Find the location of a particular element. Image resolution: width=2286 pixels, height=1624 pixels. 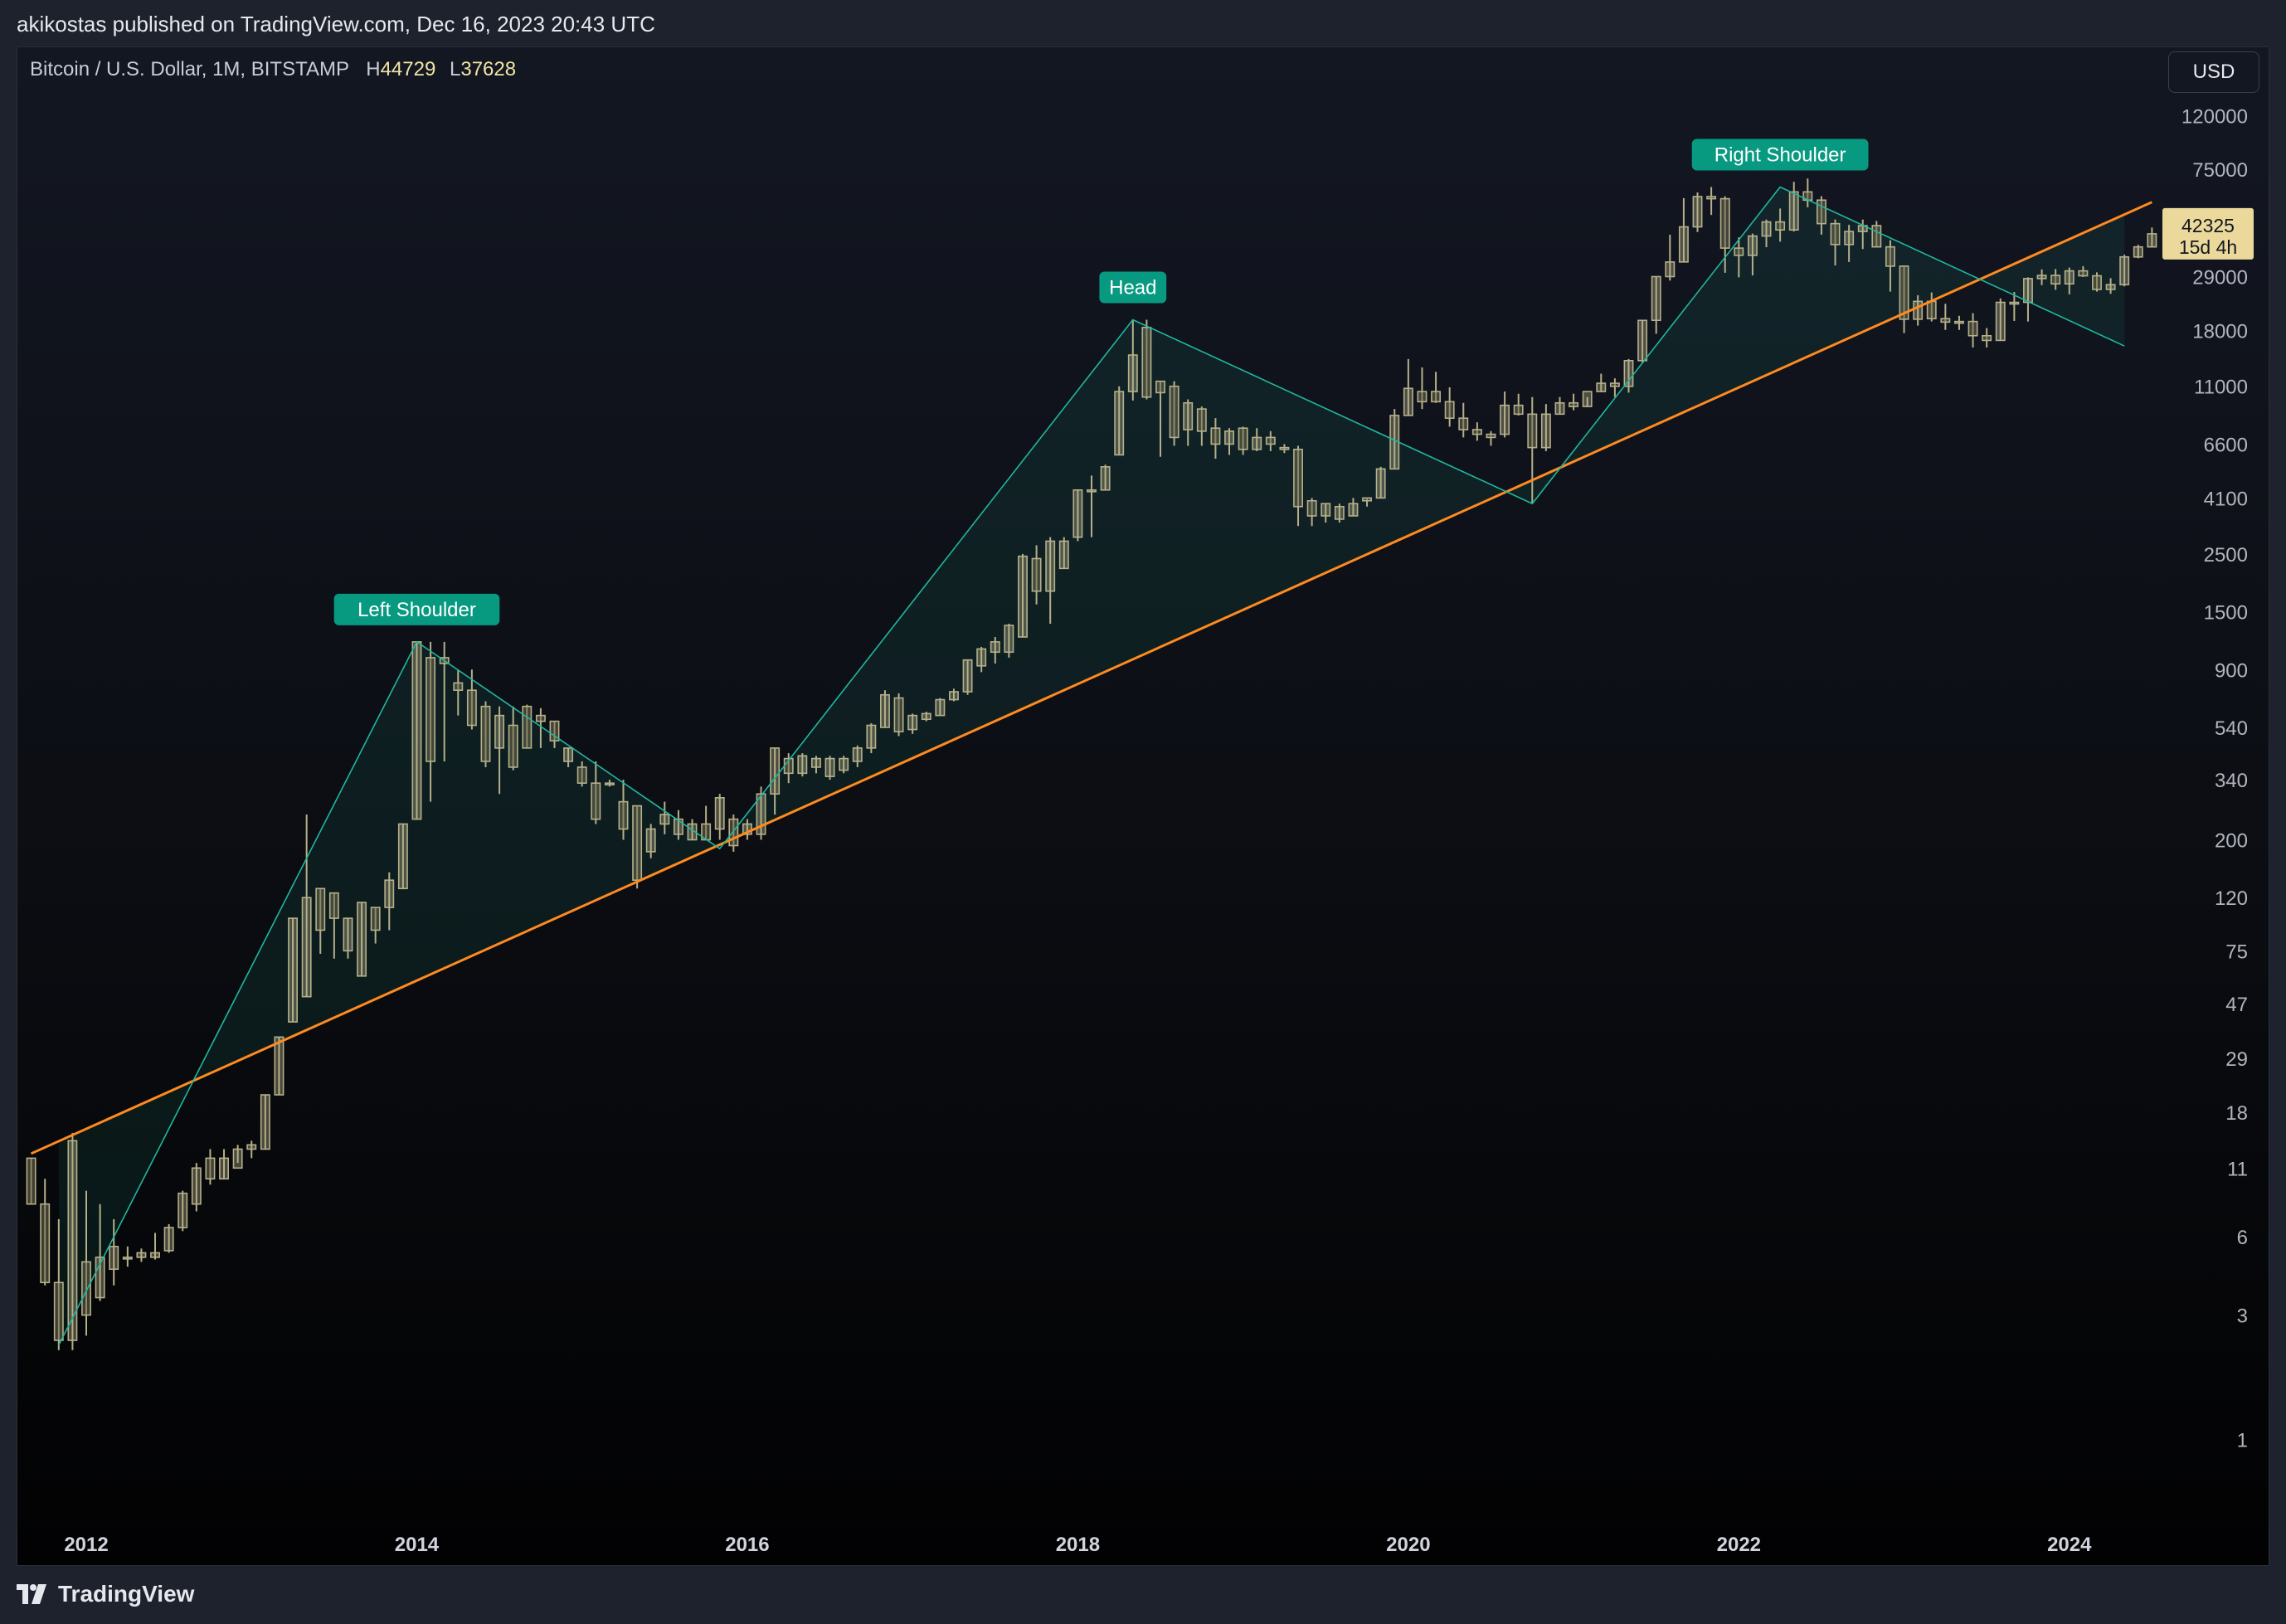

price-tag-value: 42325 is located at coordinates (2208, 225).